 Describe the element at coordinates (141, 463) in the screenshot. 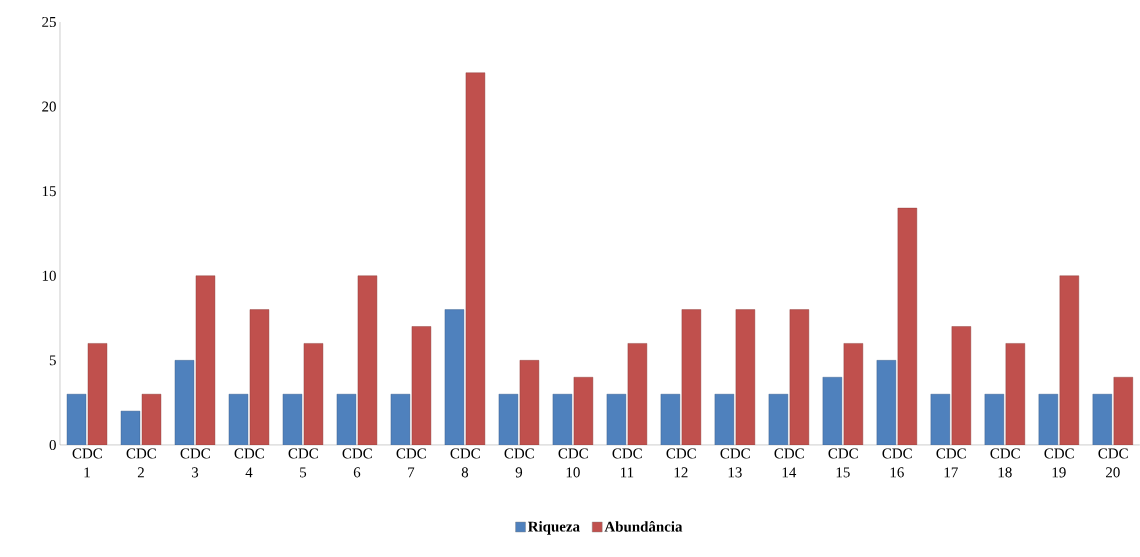

I see `x-tick-label: CDC 2` at that location.